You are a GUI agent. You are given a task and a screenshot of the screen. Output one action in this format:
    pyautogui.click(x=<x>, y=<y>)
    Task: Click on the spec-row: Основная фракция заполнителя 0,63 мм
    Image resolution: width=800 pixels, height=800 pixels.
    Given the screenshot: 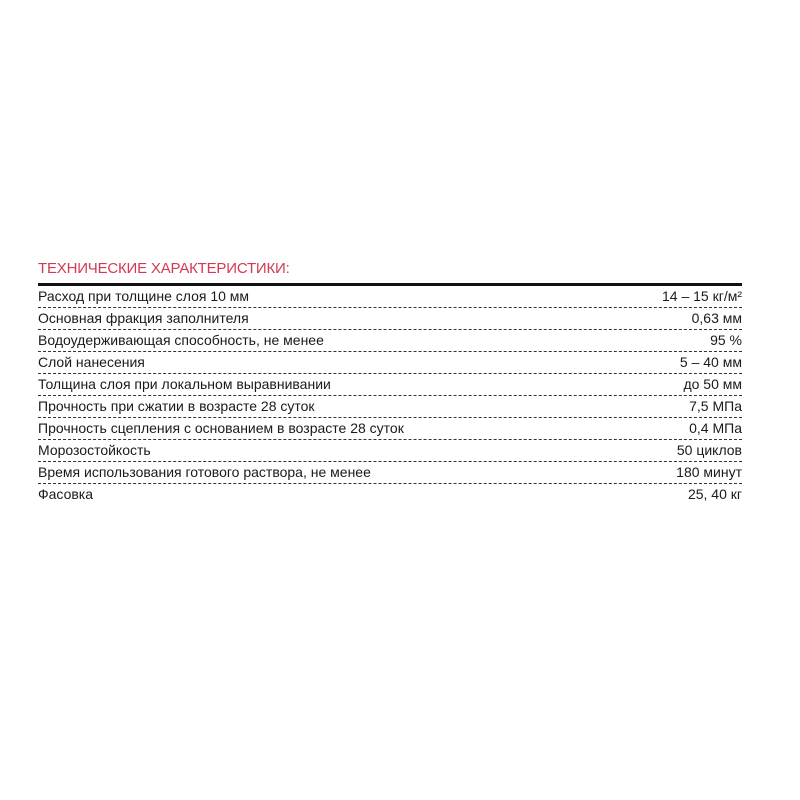 What is the action you would take?
    pyautogui.click(x=390, y=319)
    